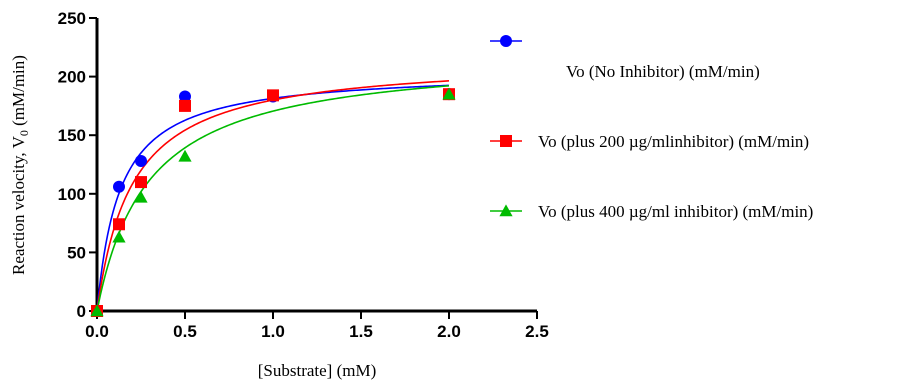  I want to click on y-tick-label: 100, so click(72, 194).